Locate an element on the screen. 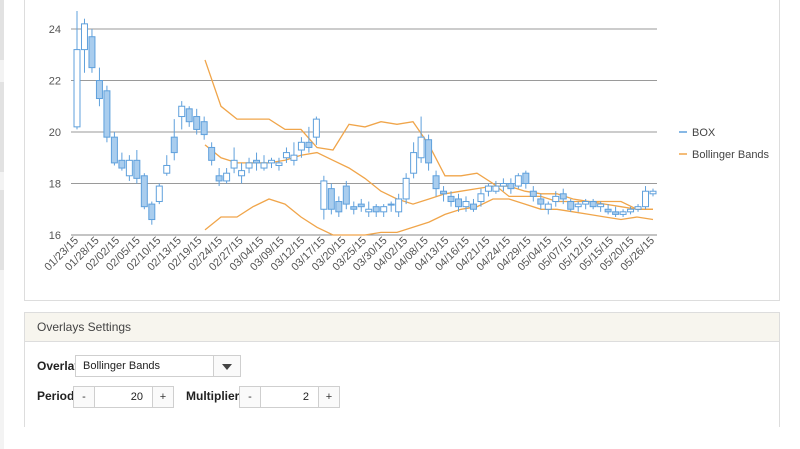  overlay-select: Bollinger Bands is located at coordinates (158, 366).